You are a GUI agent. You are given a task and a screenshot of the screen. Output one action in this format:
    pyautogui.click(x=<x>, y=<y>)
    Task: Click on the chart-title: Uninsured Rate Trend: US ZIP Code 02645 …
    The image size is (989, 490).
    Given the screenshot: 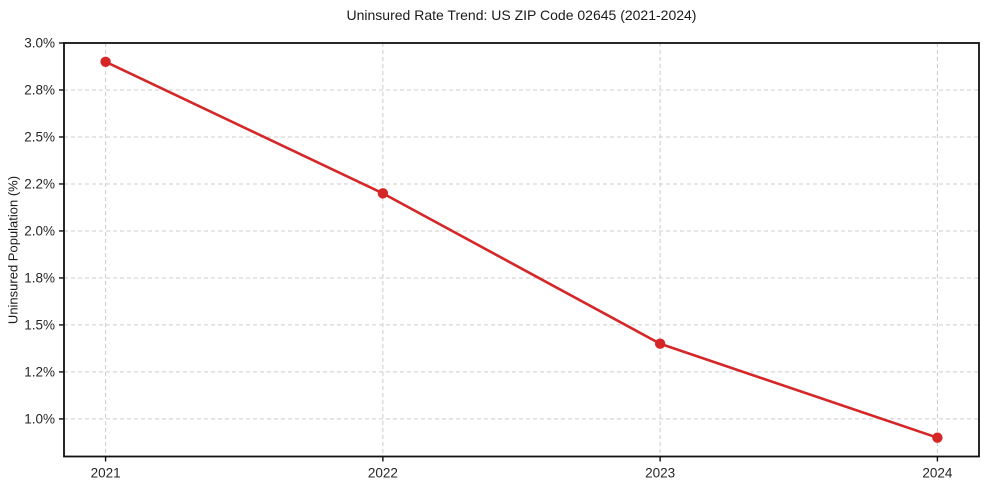 What is the action you would take?
    pyautogui.click(x=521, y=15)
    